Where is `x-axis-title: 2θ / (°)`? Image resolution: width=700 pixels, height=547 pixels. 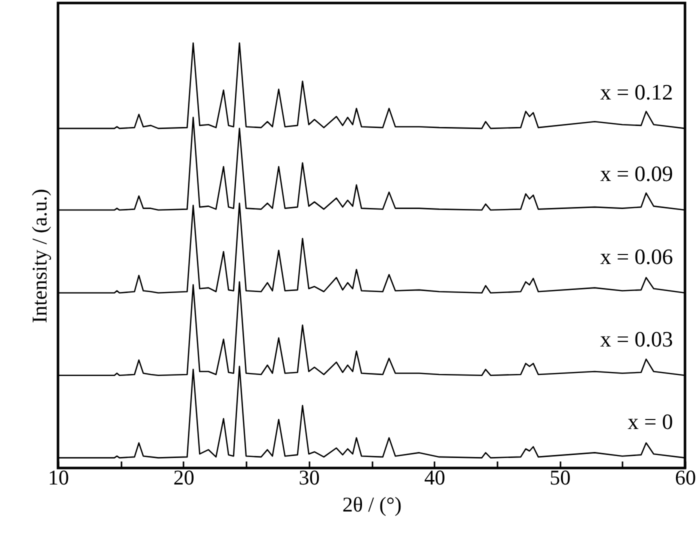
x-axis-title: 2θ / (°) is located at coordinates (372, 504).